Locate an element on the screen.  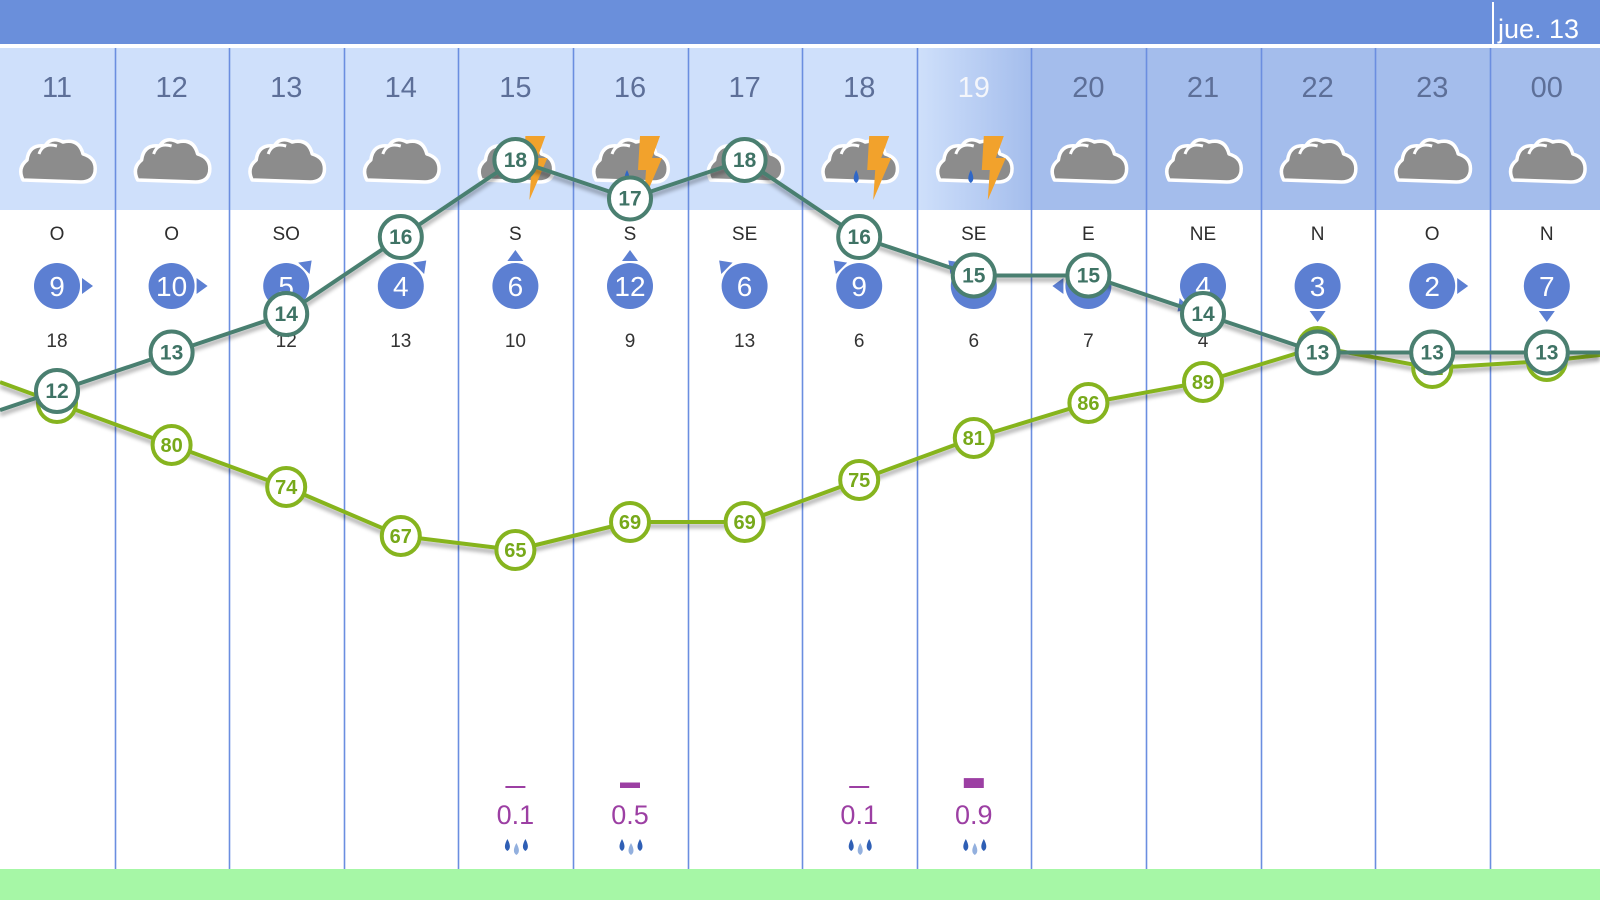
day-label: jue. 13 is located at coordinates (1539, 29).